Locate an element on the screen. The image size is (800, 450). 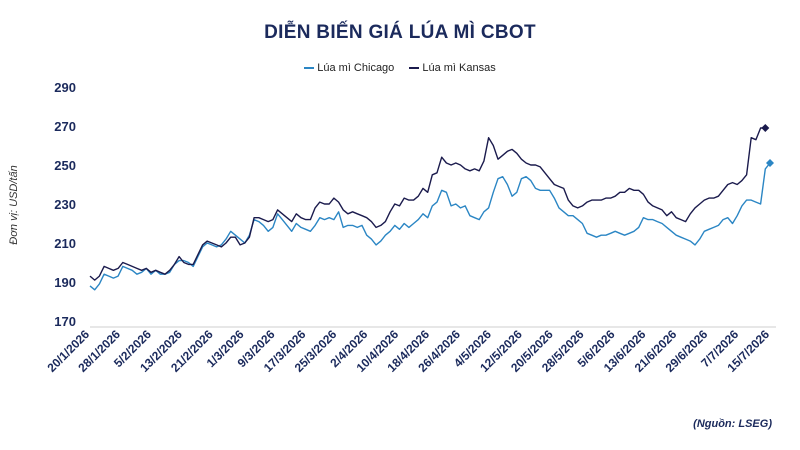
y-tick-label: 270 is located at coordinates (65, 126).